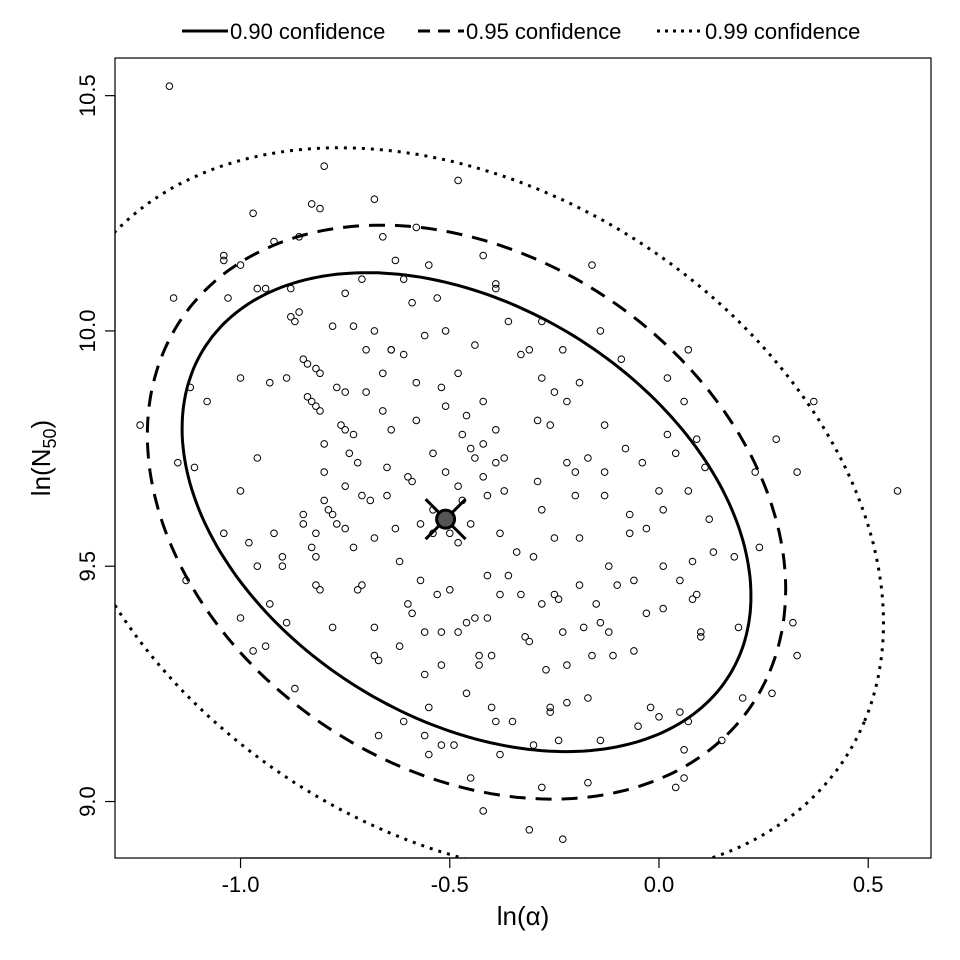 The width and height of the screenshot is (960, 960). Describe the element at coordinates (43, 458) in the screenshot. I see `y-axis-title: ln(N50)` at that location.